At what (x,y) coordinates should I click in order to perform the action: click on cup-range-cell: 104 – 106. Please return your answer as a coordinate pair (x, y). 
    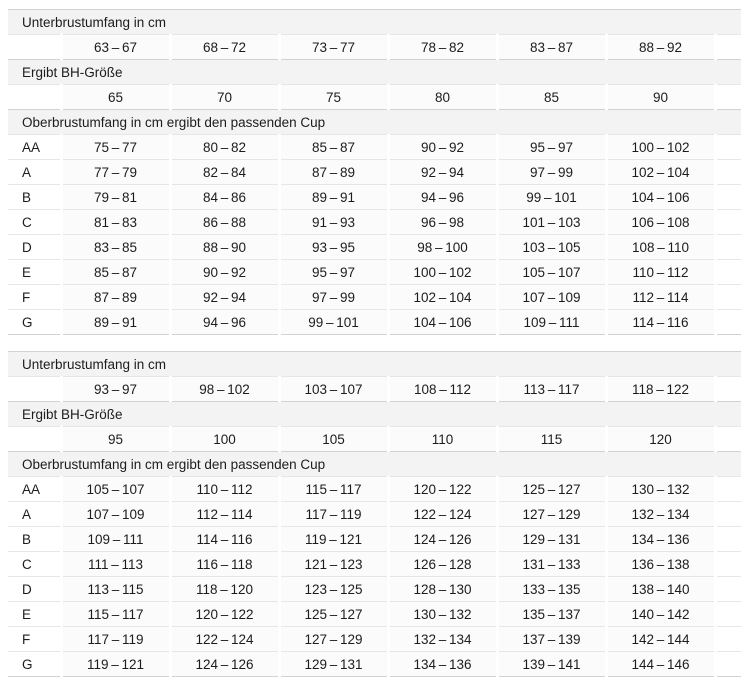
    Looking at the image, I should click on (442, 322).